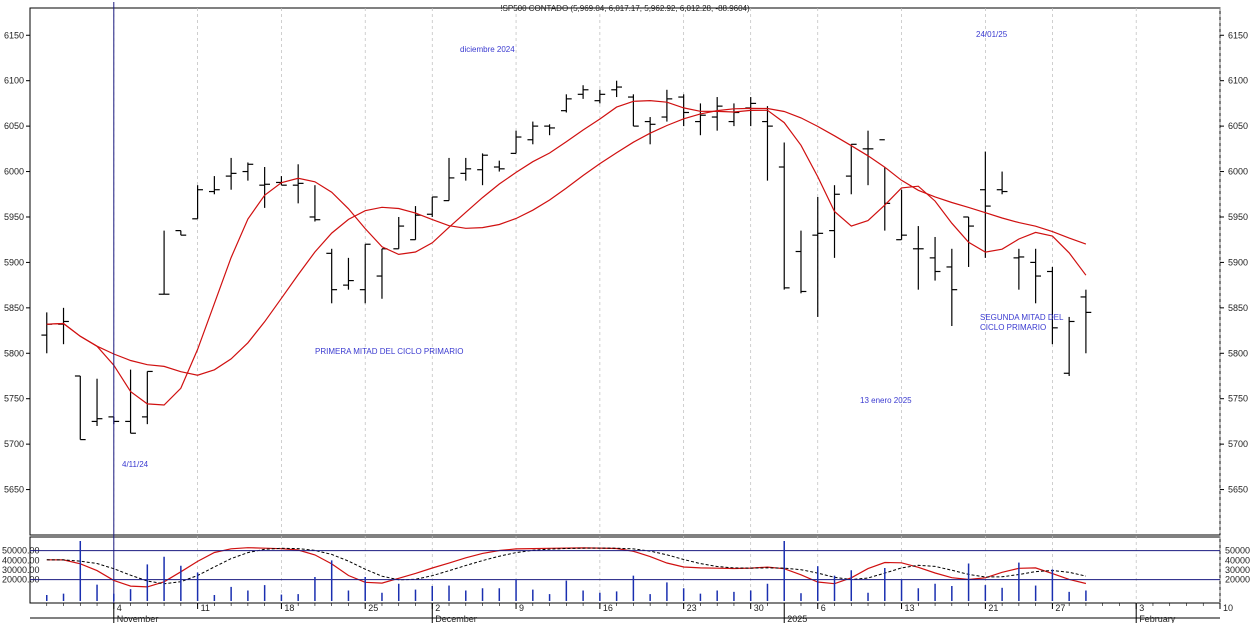  I want to click on y-tick-label-left: 6050, so click(14, 126).